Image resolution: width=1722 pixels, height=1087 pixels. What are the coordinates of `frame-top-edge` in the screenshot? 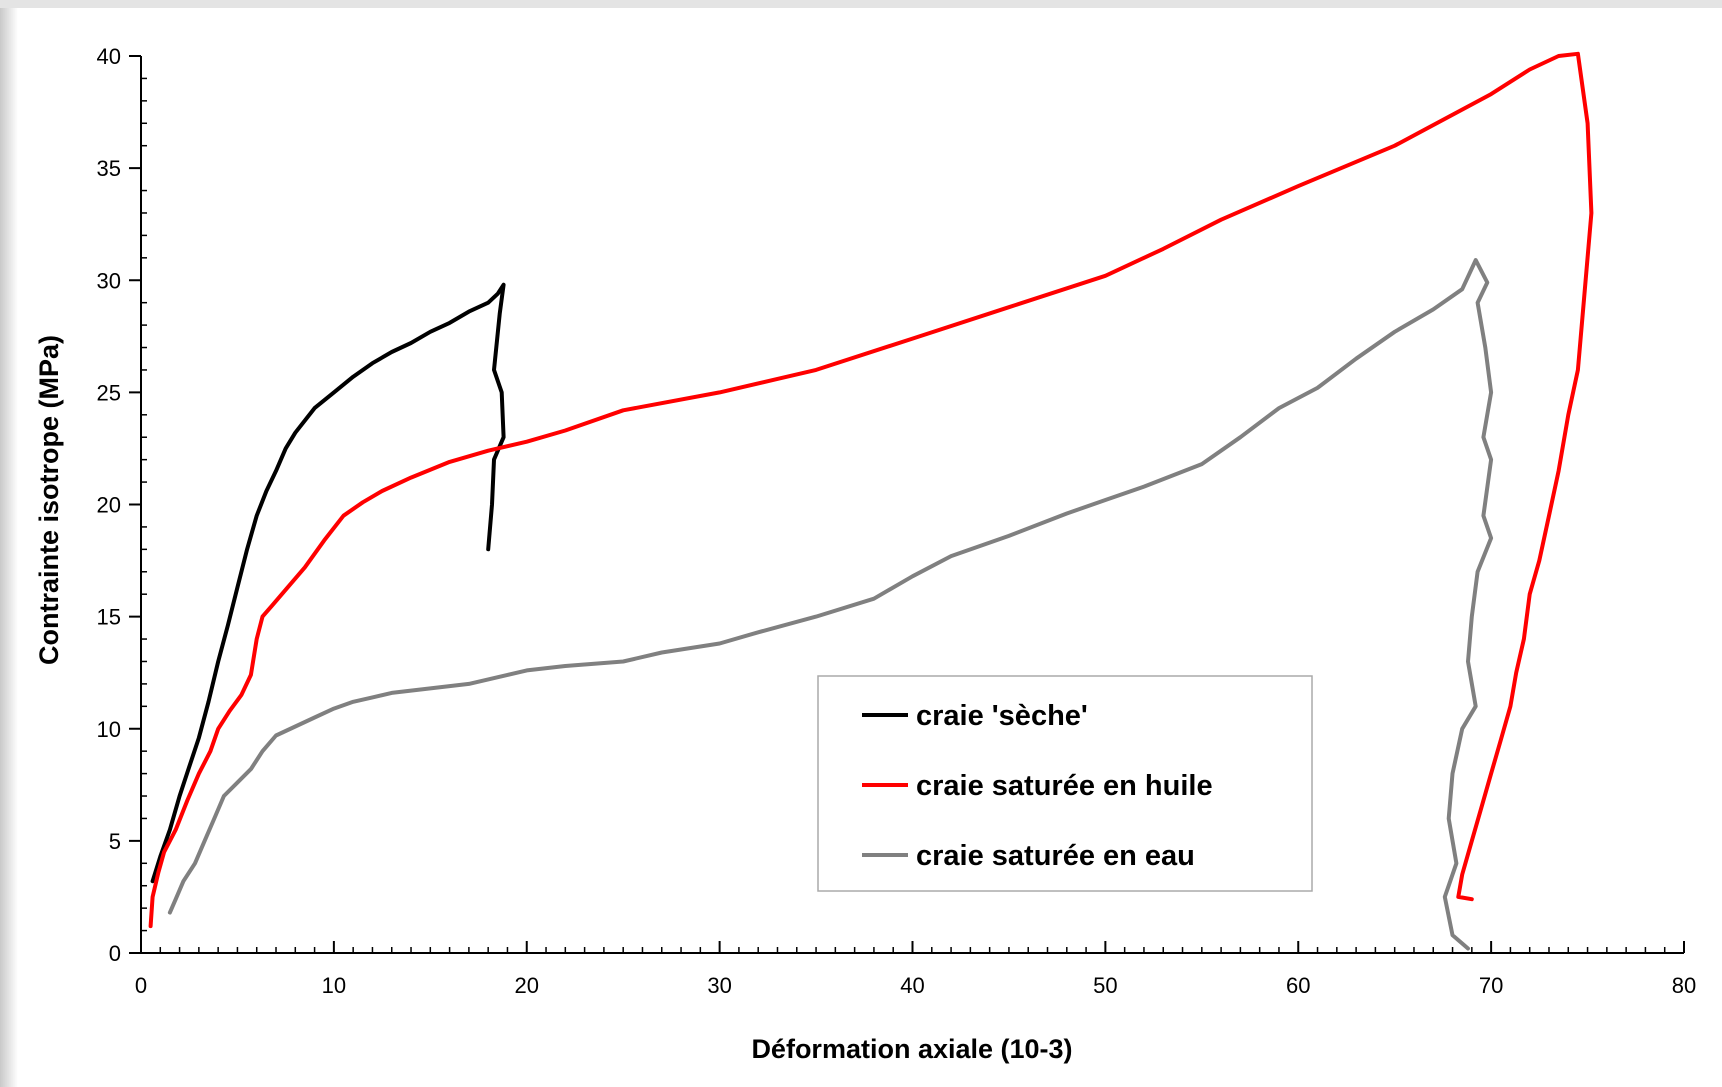 It's located at (861, 4).